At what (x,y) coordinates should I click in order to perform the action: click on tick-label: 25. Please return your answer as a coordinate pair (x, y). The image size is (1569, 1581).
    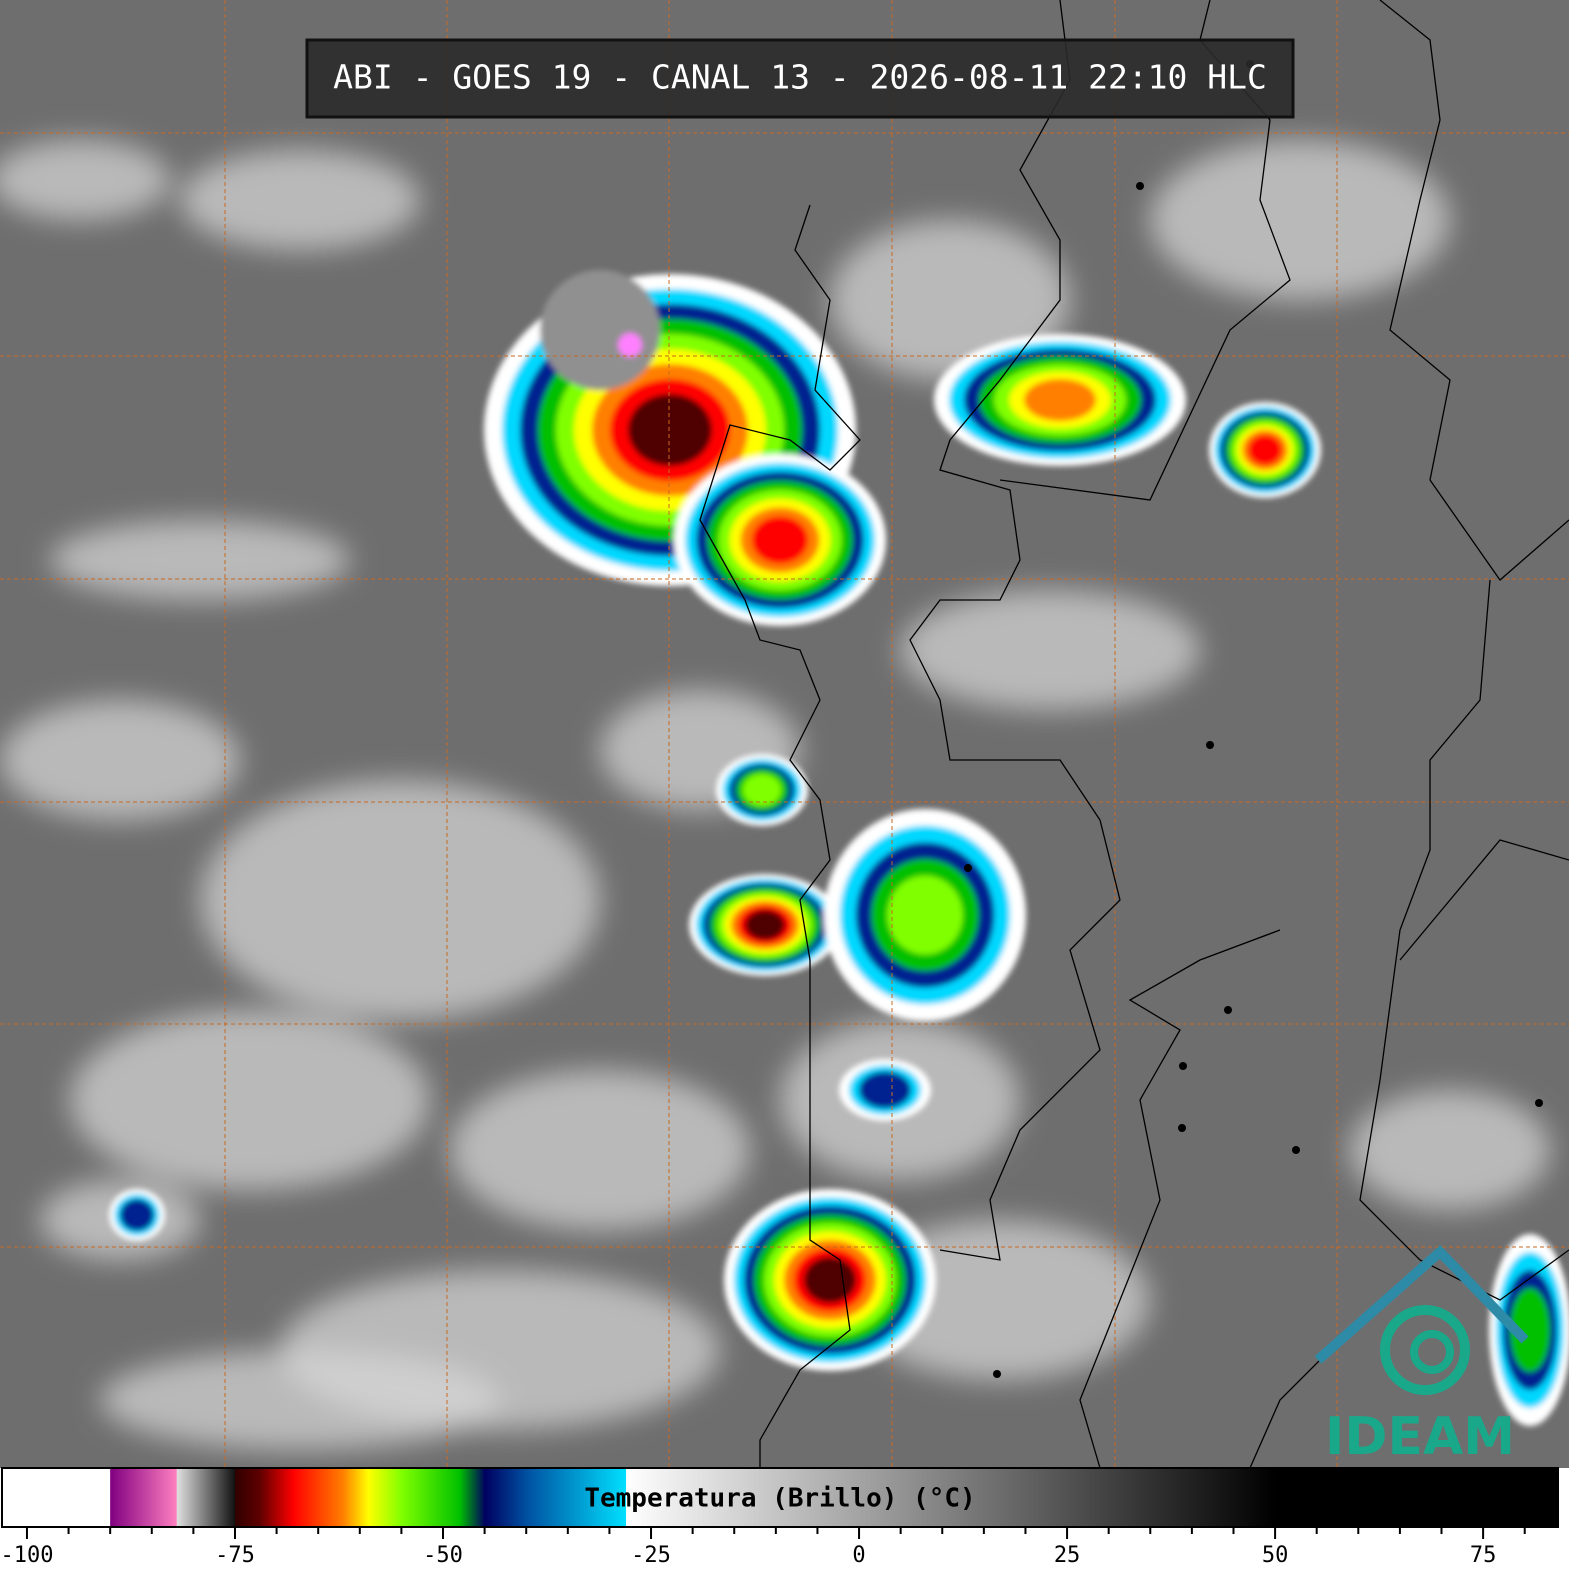
    Looking at the image, I should click on (1067, 1555).